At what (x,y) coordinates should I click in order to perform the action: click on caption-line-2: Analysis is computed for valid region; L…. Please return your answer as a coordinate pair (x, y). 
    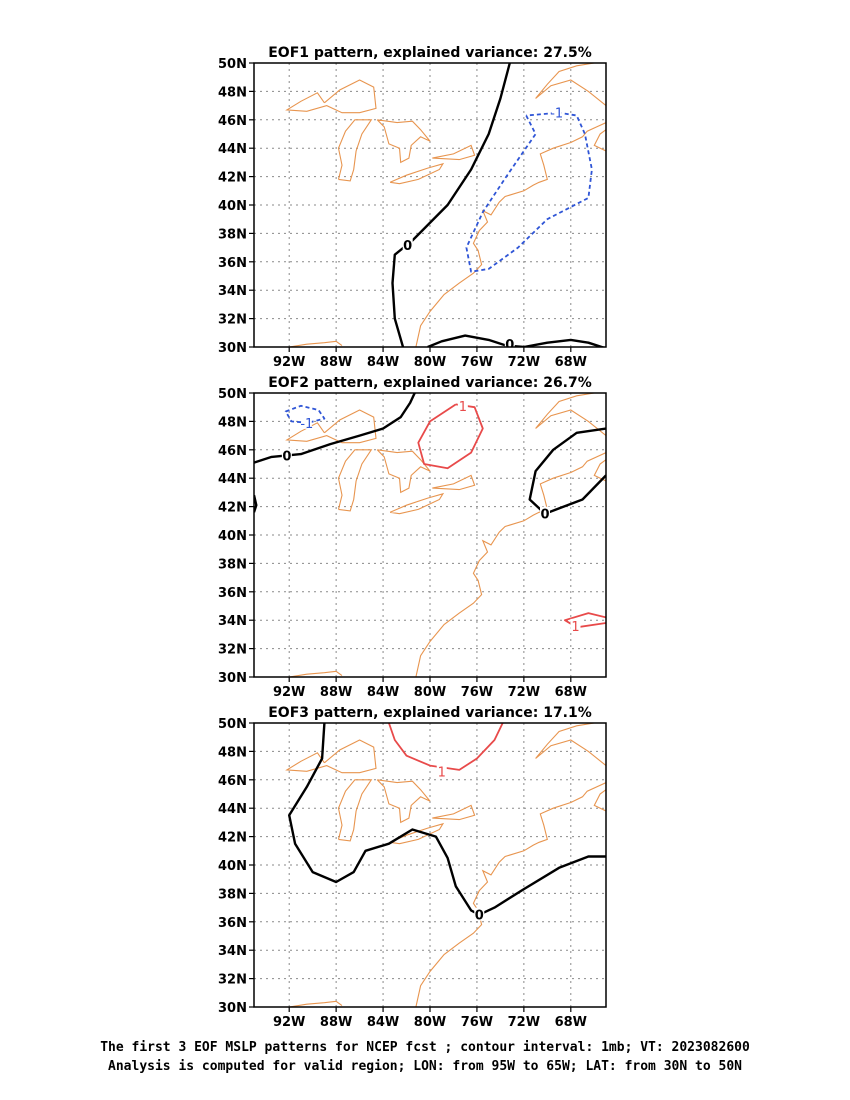
    Looking at the image, I should click on (425, 1066).